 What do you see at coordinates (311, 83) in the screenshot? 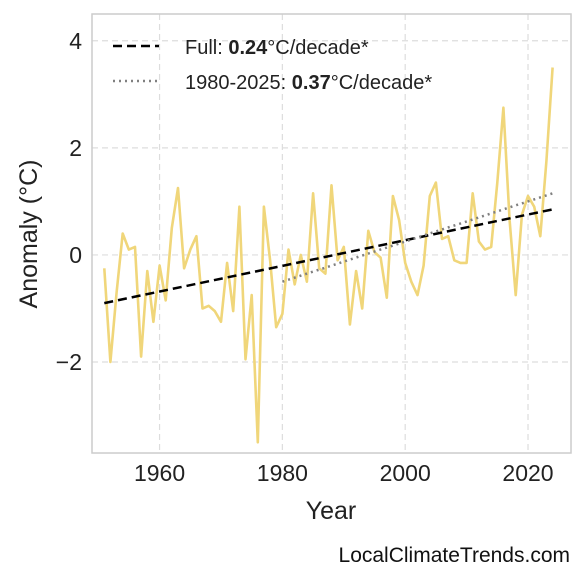
I see `legend-recent-rate: 0.37` at bounding box center [311, 83].